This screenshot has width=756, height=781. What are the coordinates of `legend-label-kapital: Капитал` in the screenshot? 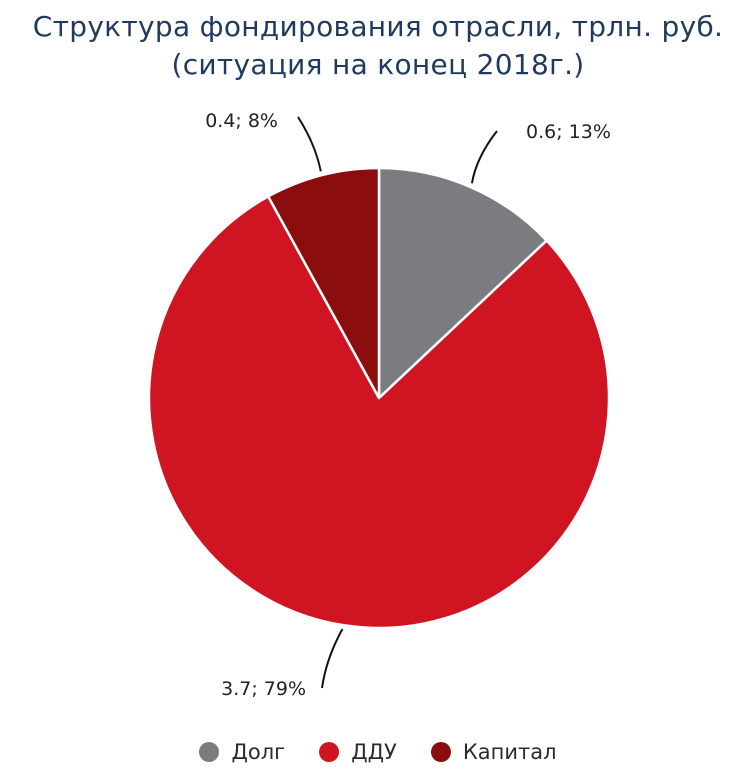 It's located at (509, 752).